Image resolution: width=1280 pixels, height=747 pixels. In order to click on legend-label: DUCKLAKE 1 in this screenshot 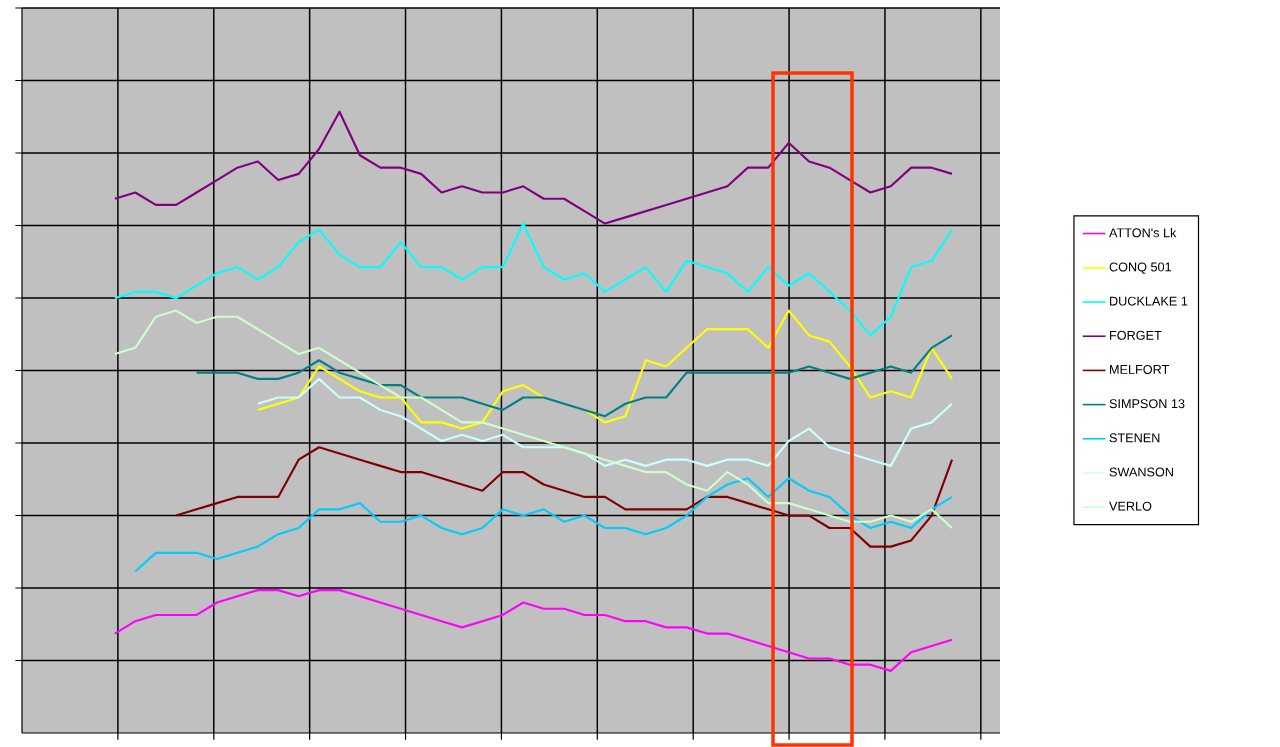, I will do `click(1149, 301)`.